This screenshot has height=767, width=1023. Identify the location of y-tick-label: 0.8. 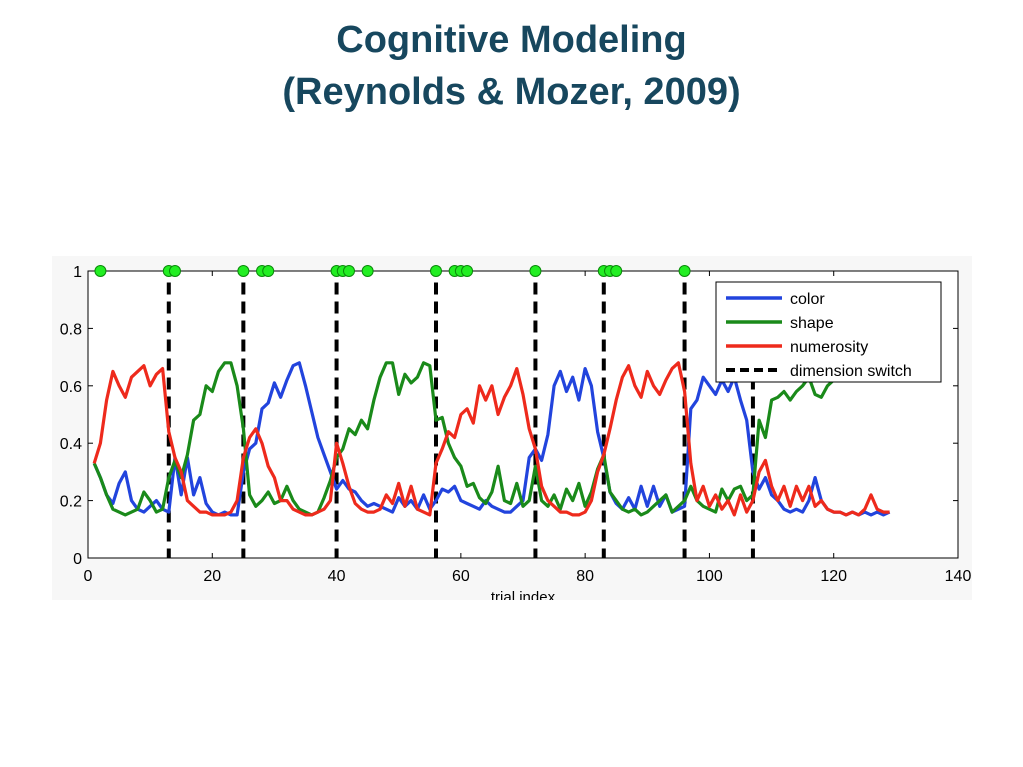
(71, 329).